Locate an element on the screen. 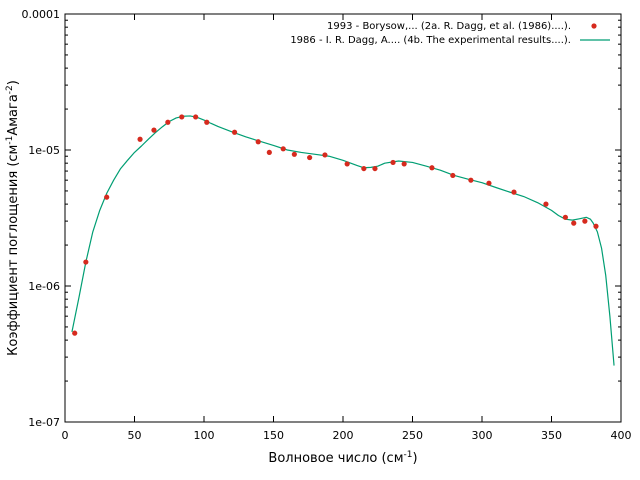  y-axis-label-tail: ) is located at coordinates (13, 82).